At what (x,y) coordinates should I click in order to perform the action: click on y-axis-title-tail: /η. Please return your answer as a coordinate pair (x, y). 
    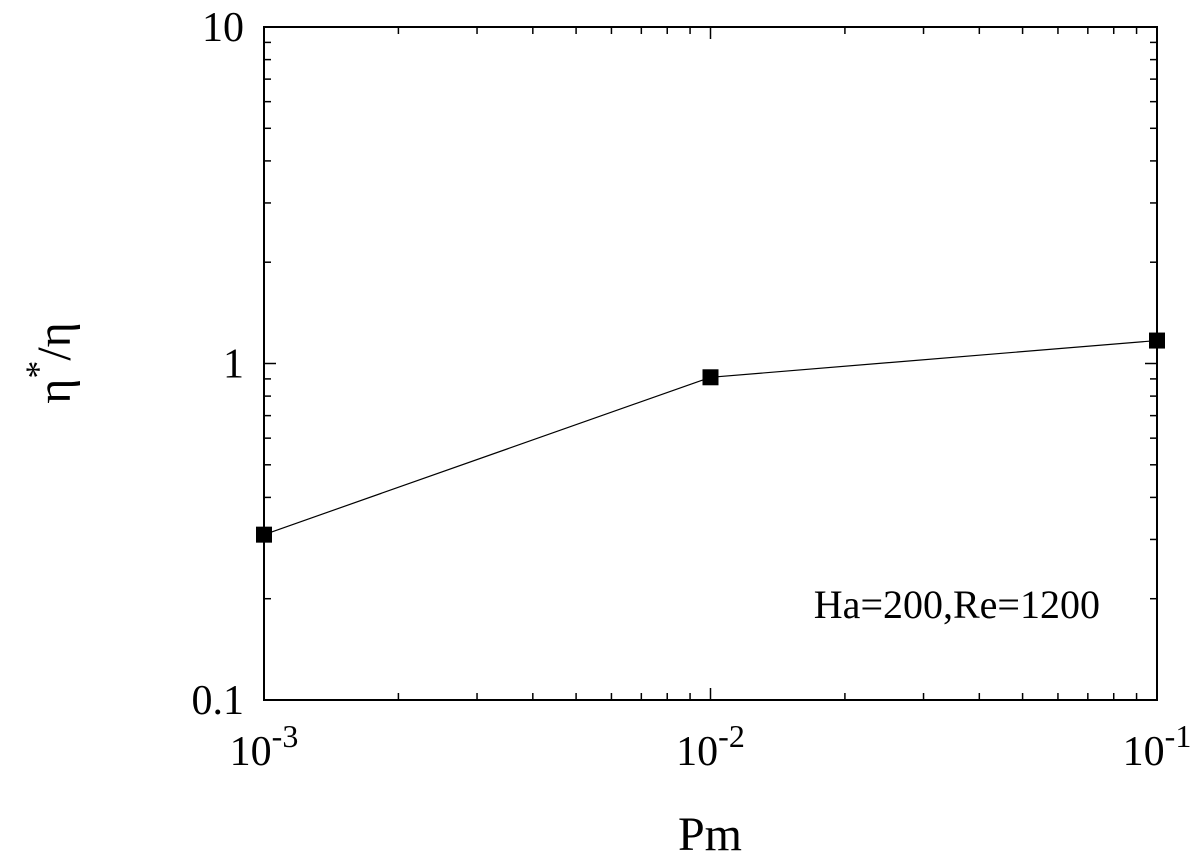
    Looking at the image, I should click on (54, 341).